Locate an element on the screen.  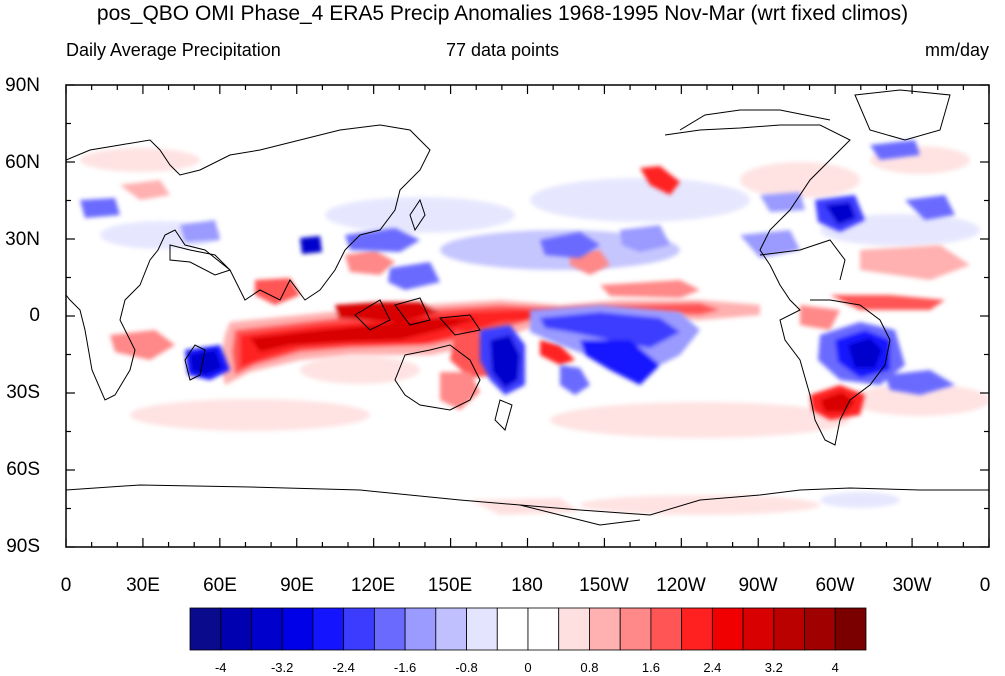
lon-label-60w: 60W is located at coordinates (835, 585).